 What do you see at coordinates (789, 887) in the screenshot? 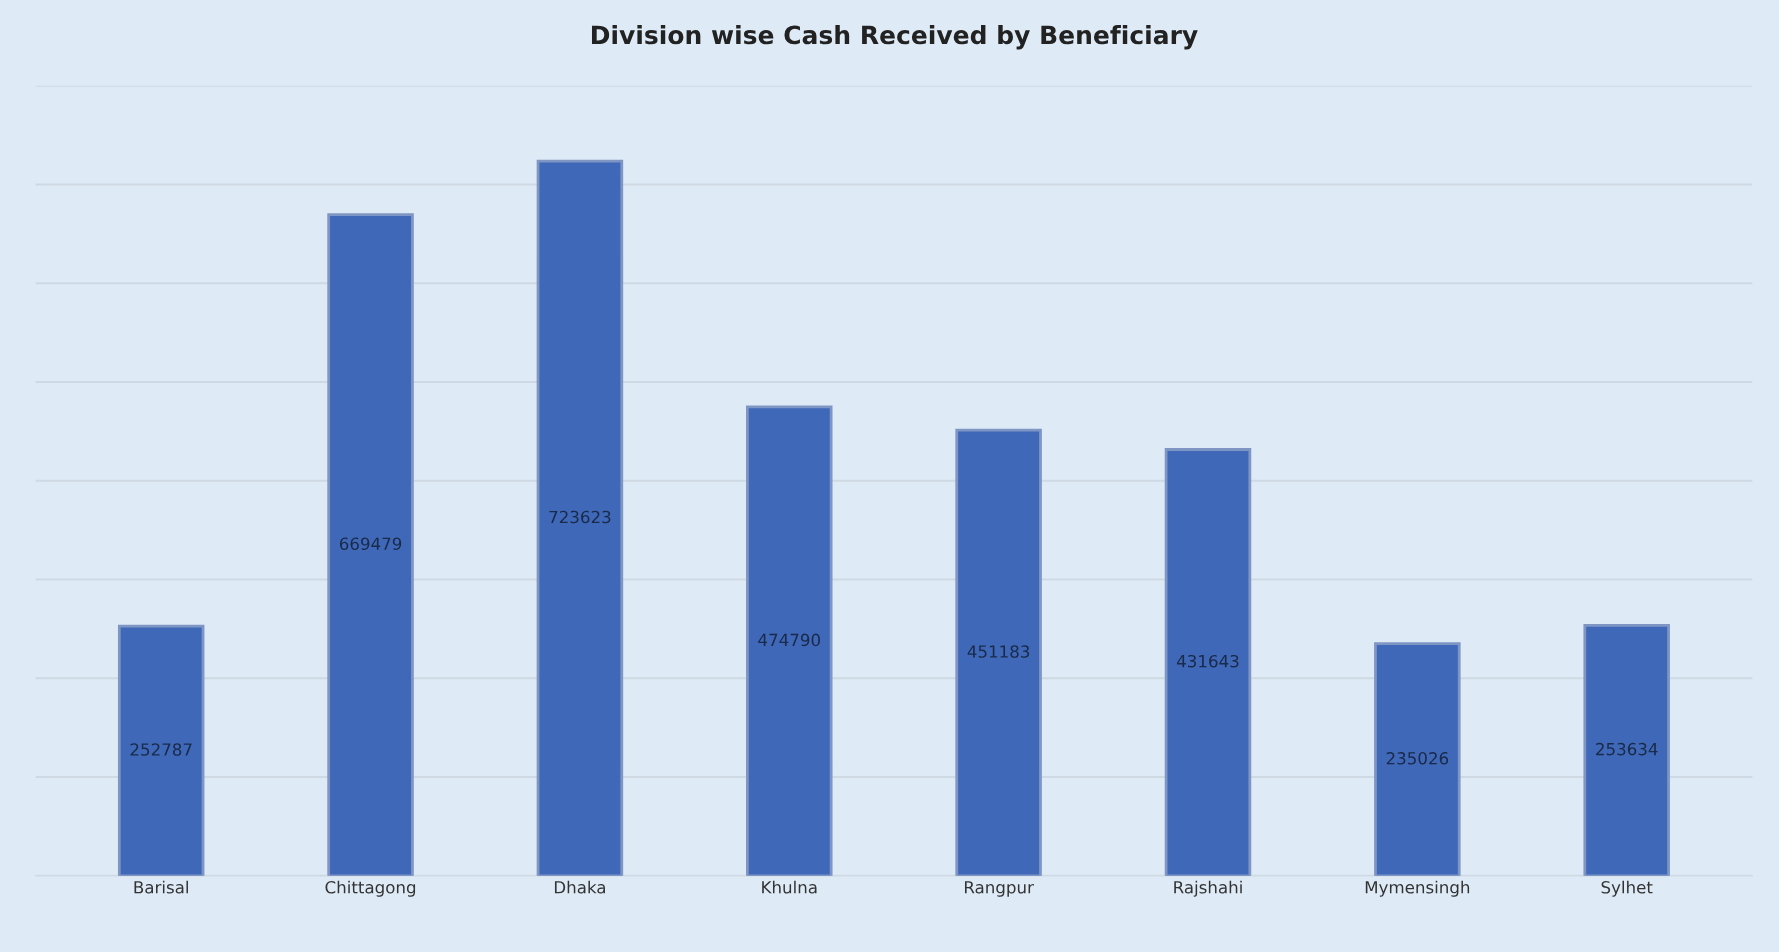
I see `x-tick-label: Khulna` at bounding box center [789, 887].